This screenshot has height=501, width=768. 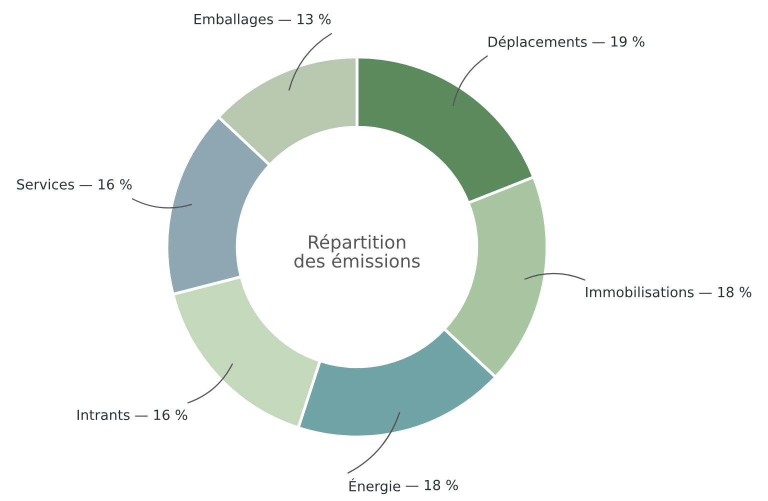 I want to click on text: Répartition des émissions, so click(x=357, y=251).